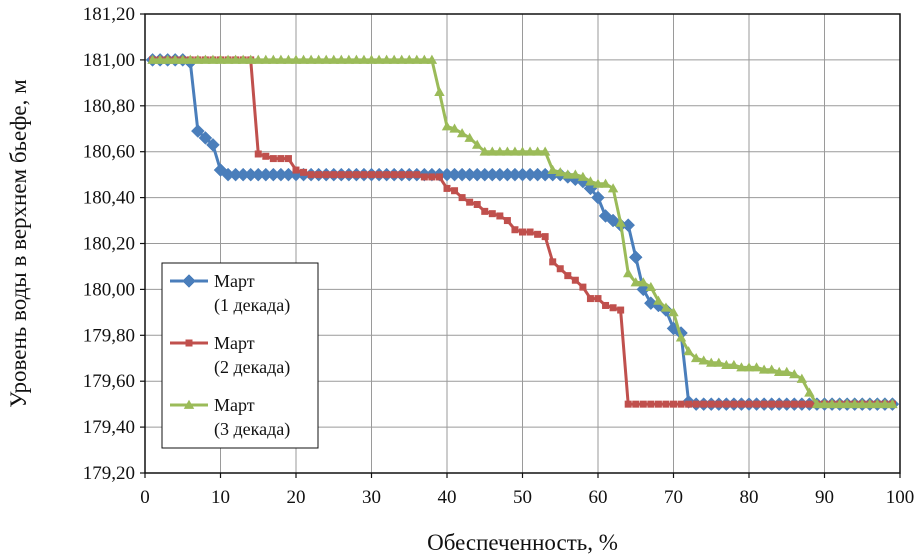 The width and height of the screenshot is (924, 557). I want to click on legend-entry-march-1: Март (1 декада), so click(230, 293).